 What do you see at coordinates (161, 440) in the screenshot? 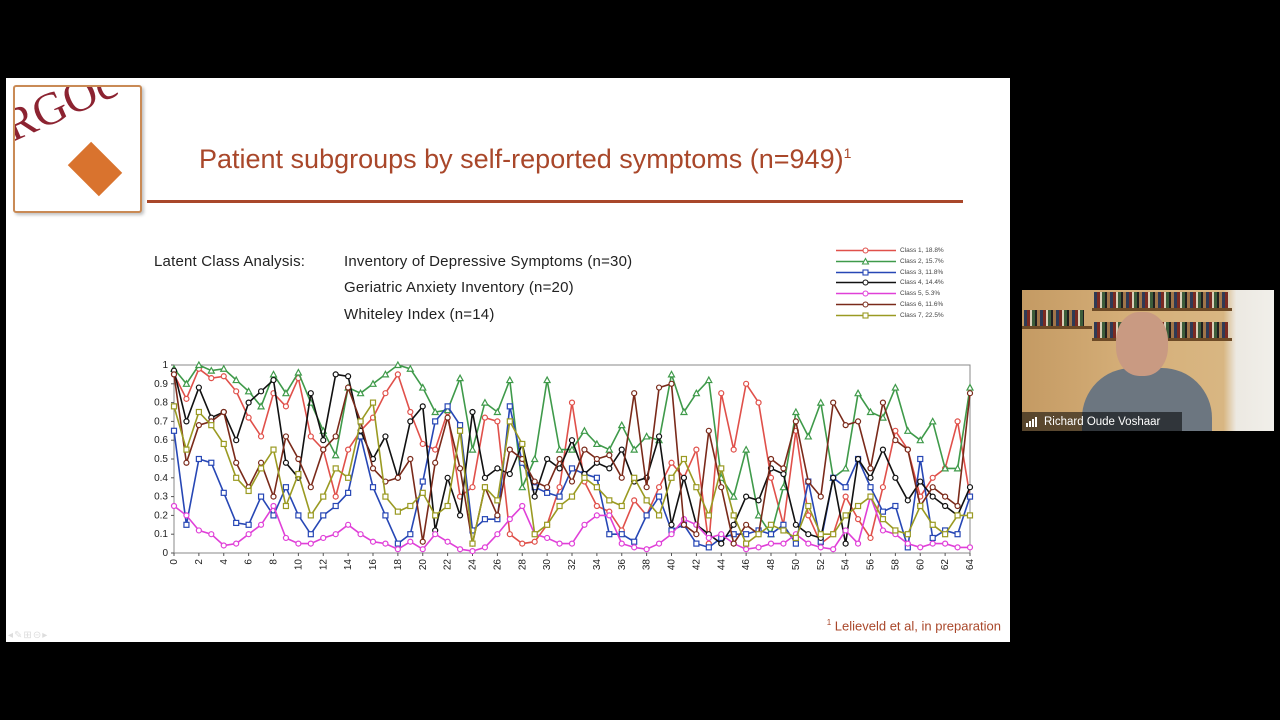
I see `y-tick-label: 0.6` at bounding box center [161, 440].